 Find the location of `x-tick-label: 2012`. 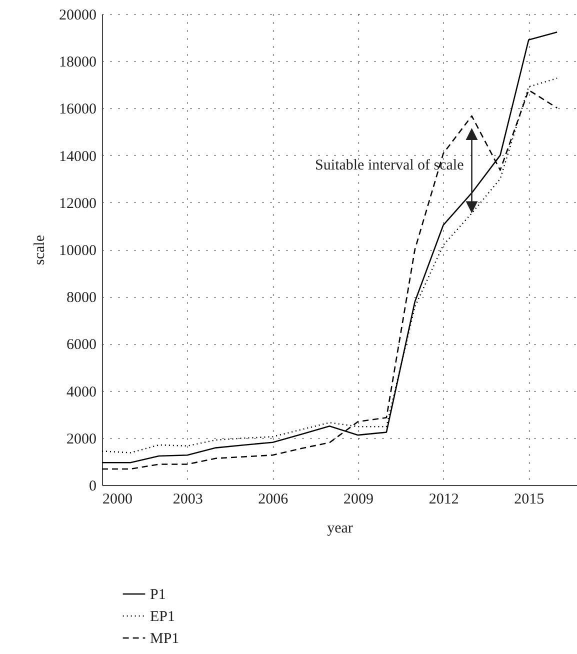

x-tick-label: 2012 is located at coordinates (443, 500).